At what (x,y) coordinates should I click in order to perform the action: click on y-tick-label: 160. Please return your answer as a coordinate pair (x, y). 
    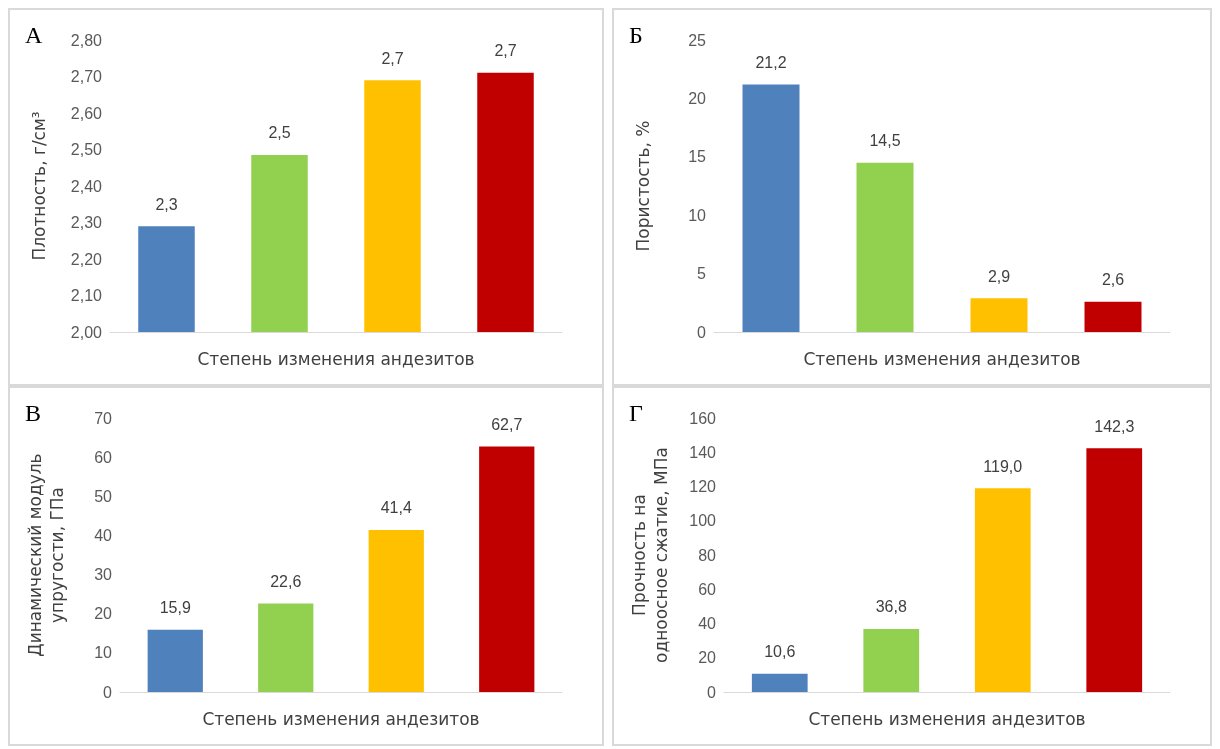
    Looking at the image, I should click on (703, 418).